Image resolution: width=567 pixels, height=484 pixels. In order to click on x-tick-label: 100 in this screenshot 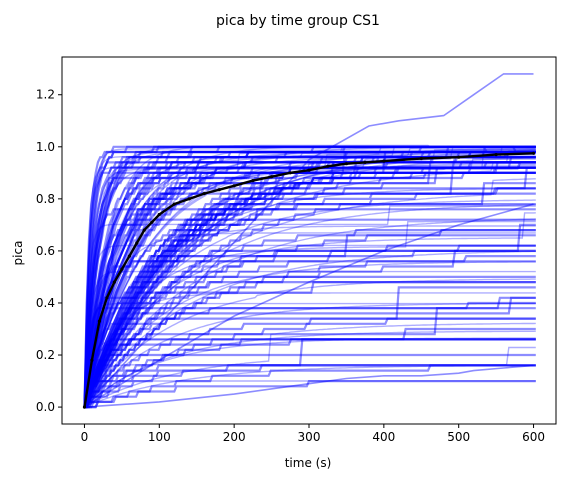, I will do `click(159, 437)`.